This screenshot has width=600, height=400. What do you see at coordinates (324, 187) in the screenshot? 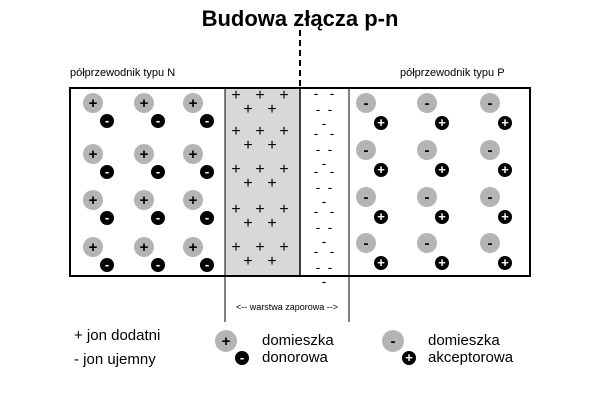
I see `depletion-negative-ions: - -- --- -- --- -- --- -- --- -- --` at bounding box center [324, 187].